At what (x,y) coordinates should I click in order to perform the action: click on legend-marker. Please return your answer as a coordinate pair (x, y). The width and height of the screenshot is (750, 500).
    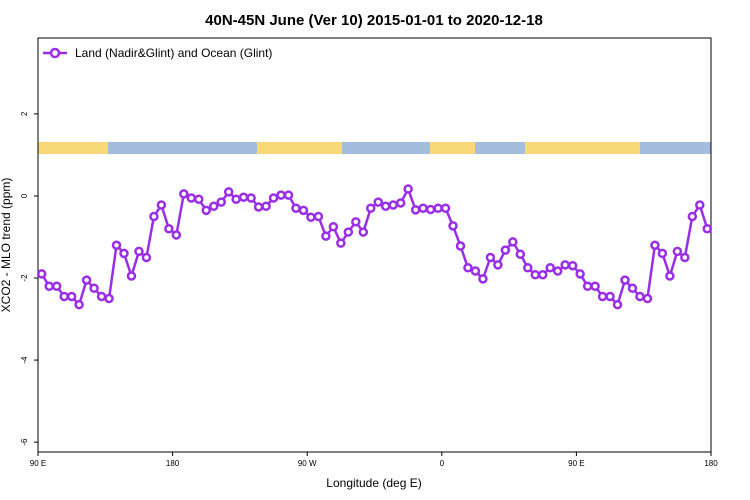
    Looking at the image, I should click on (55, 53).